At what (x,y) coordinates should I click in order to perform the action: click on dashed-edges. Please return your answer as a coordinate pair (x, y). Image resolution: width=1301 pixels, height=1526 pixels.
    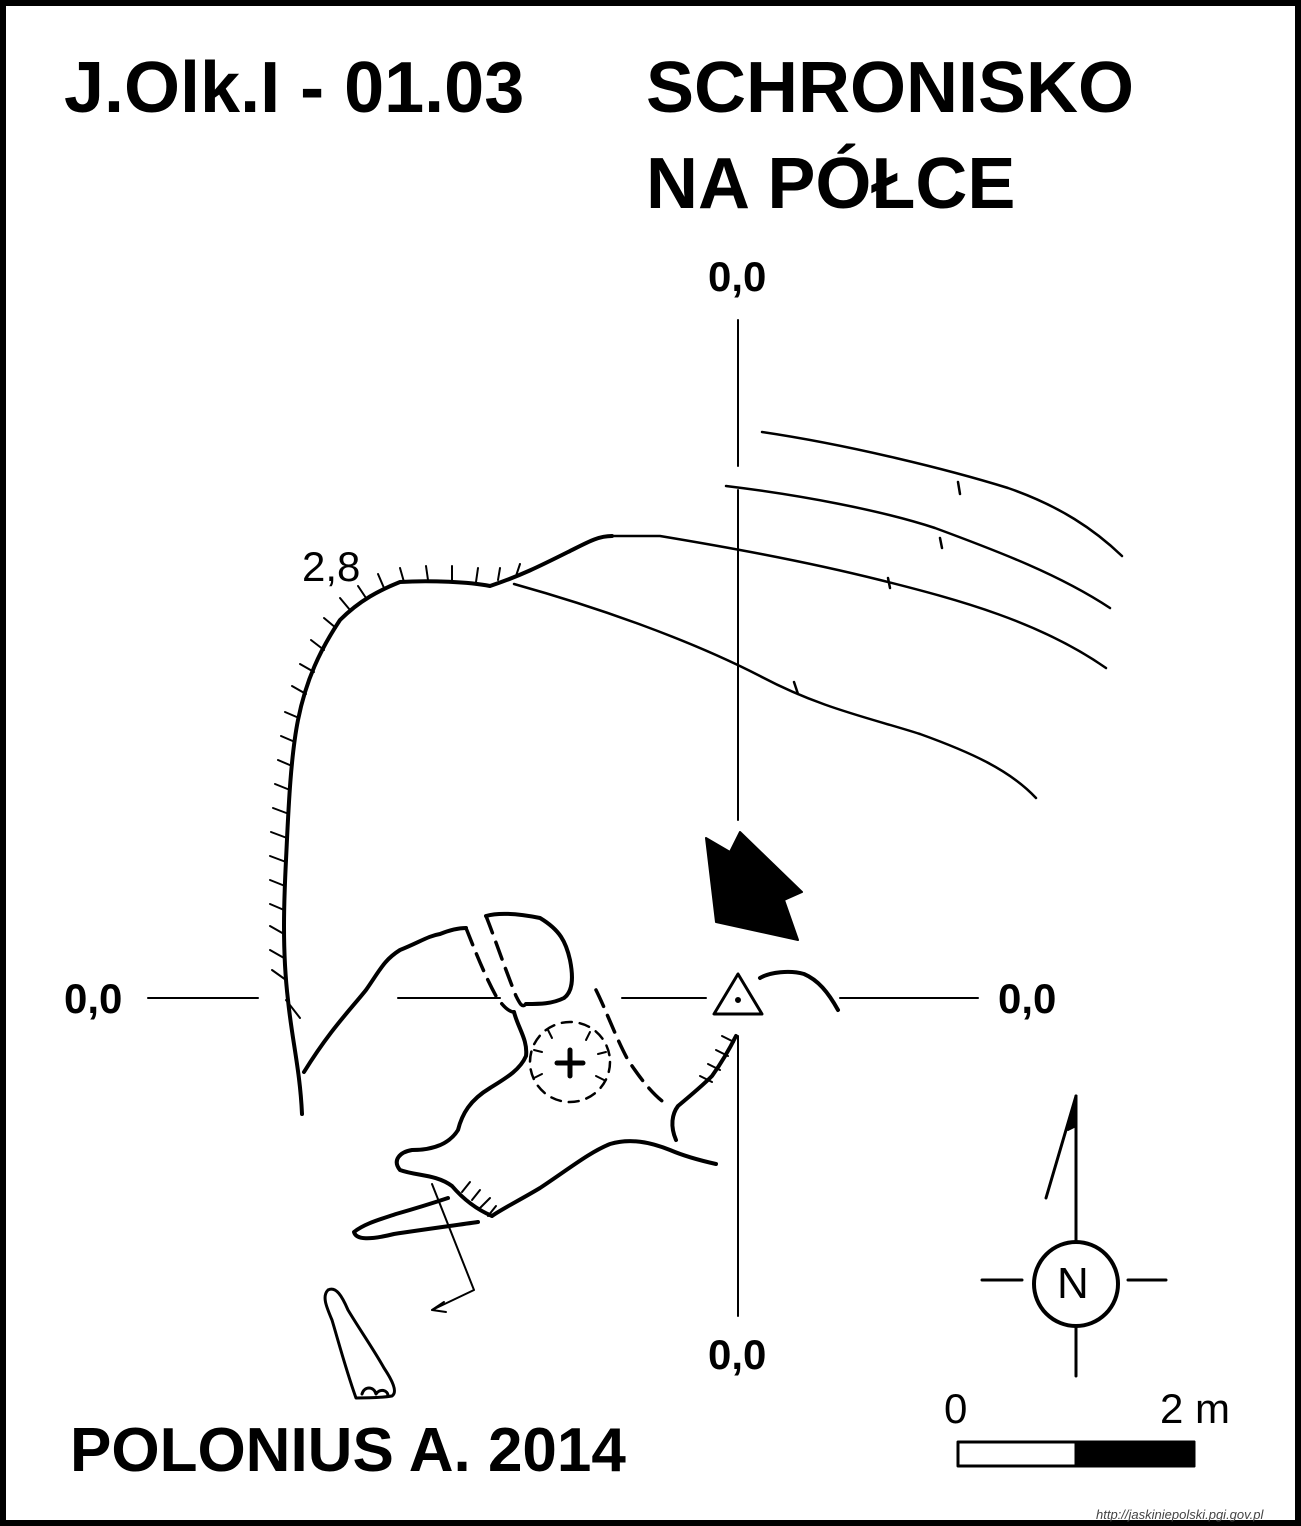
    Looking at the image, I should click on (566, 1010).